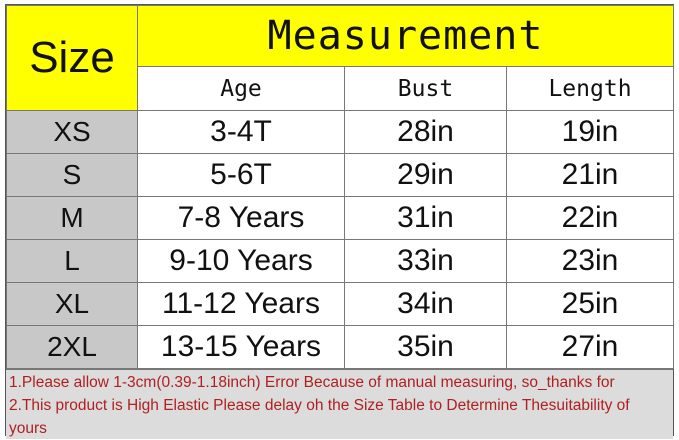 The image size is (679, 440). I want to click on length-cell: 19in, so click(590, 132).